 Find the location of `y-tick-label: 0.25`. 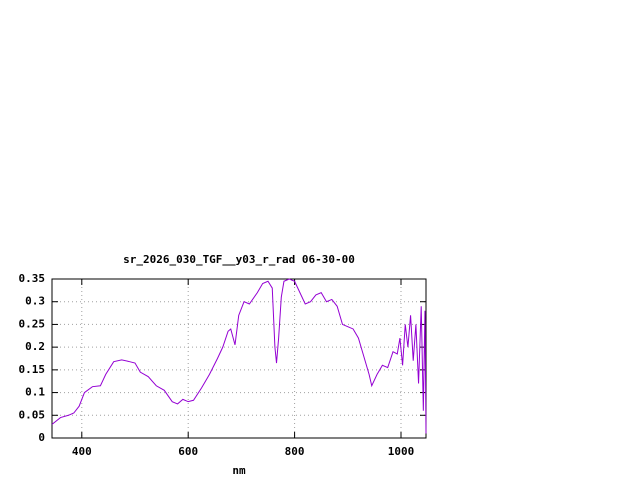

y-tick-label: 0.25 is located at coordinates (32, 323).